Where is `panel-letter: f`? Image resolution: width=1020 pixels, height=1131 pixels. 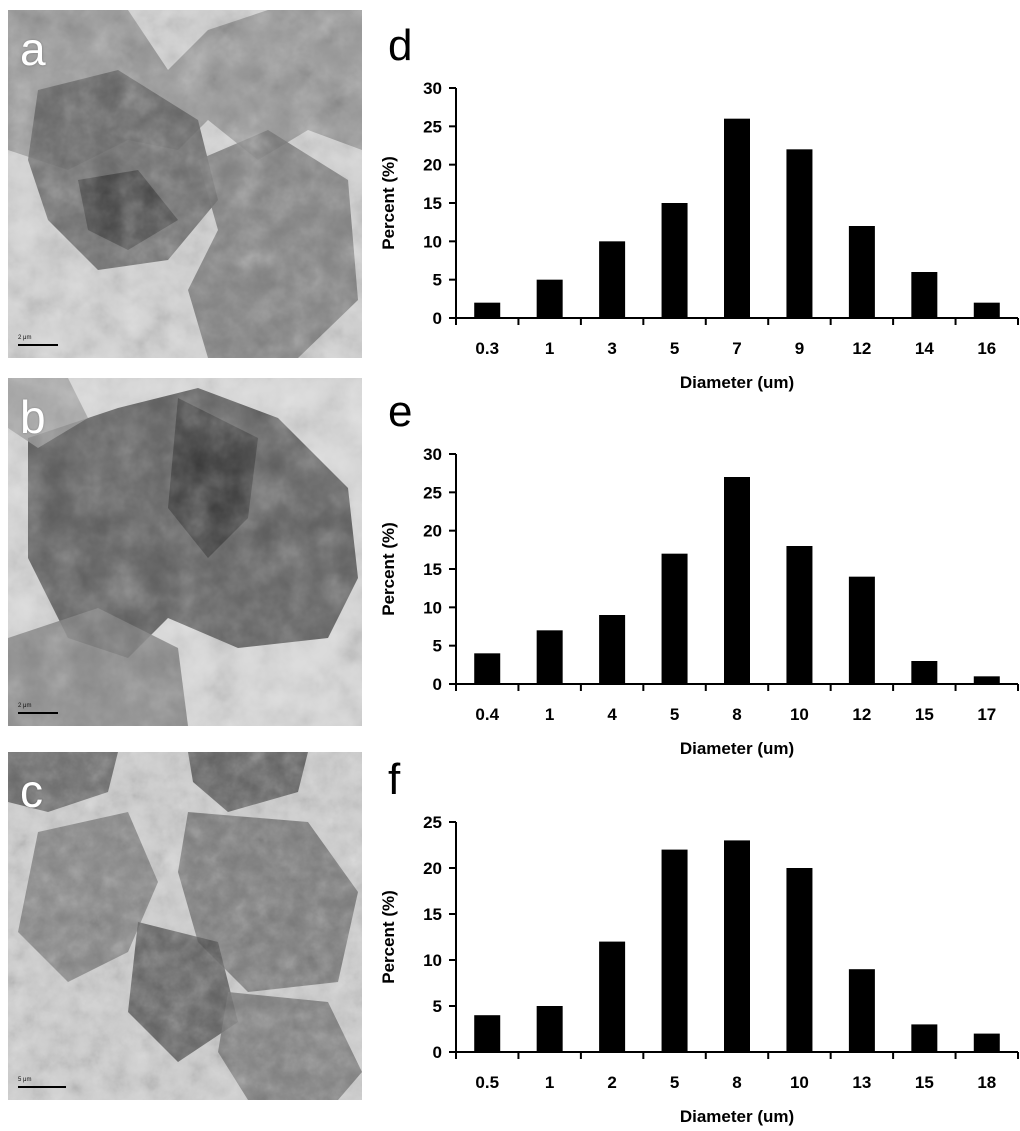
panel-letter: f is located at coordinates (394, 779).